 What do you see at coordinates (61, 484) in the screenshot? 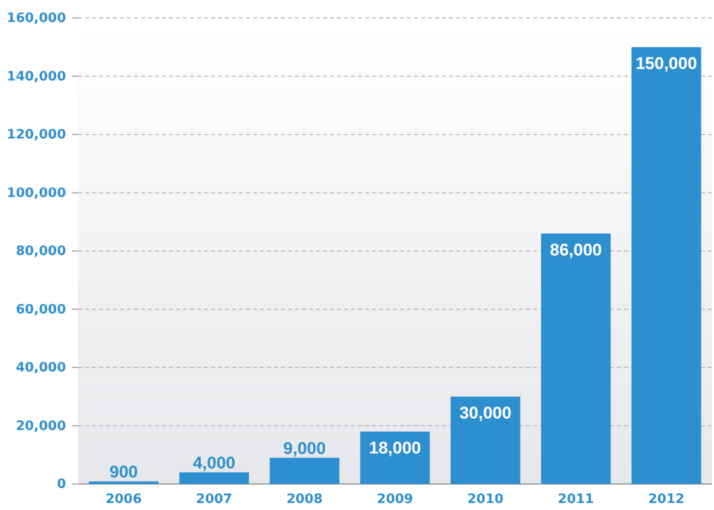
I see `y-tick-label: 0` at bounding box center [61, 484].